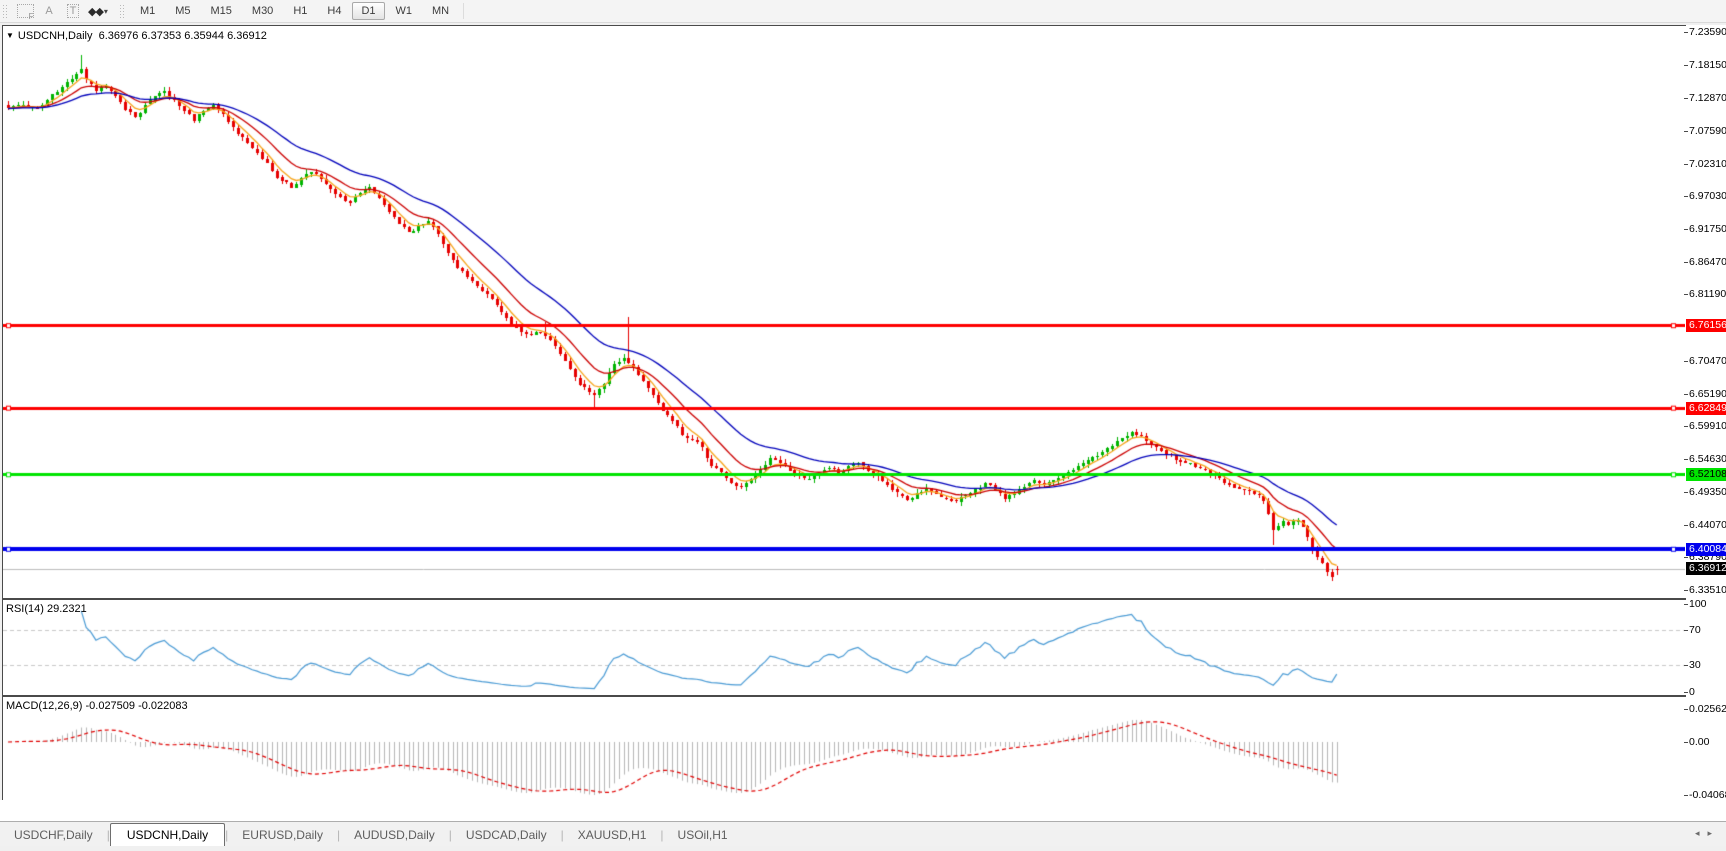  Describe the element at coordinates (506, 835) in the screenshot. I see `chart-tab-usdcad: USDCAD,Daily` at that location.